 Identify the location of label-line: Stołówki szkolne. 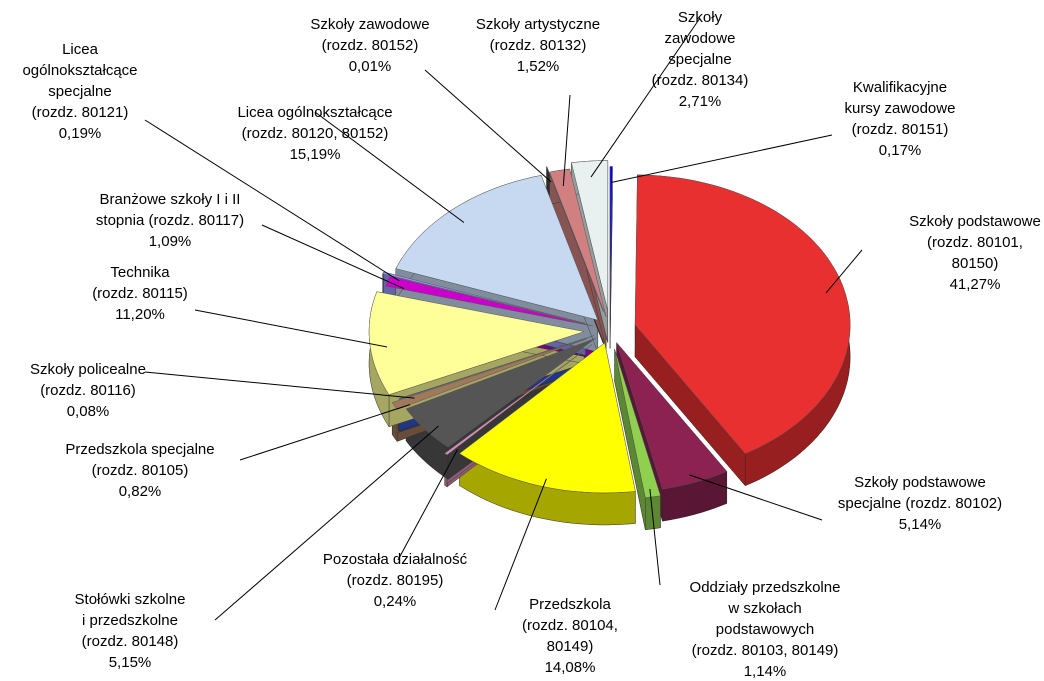
(130, 599).